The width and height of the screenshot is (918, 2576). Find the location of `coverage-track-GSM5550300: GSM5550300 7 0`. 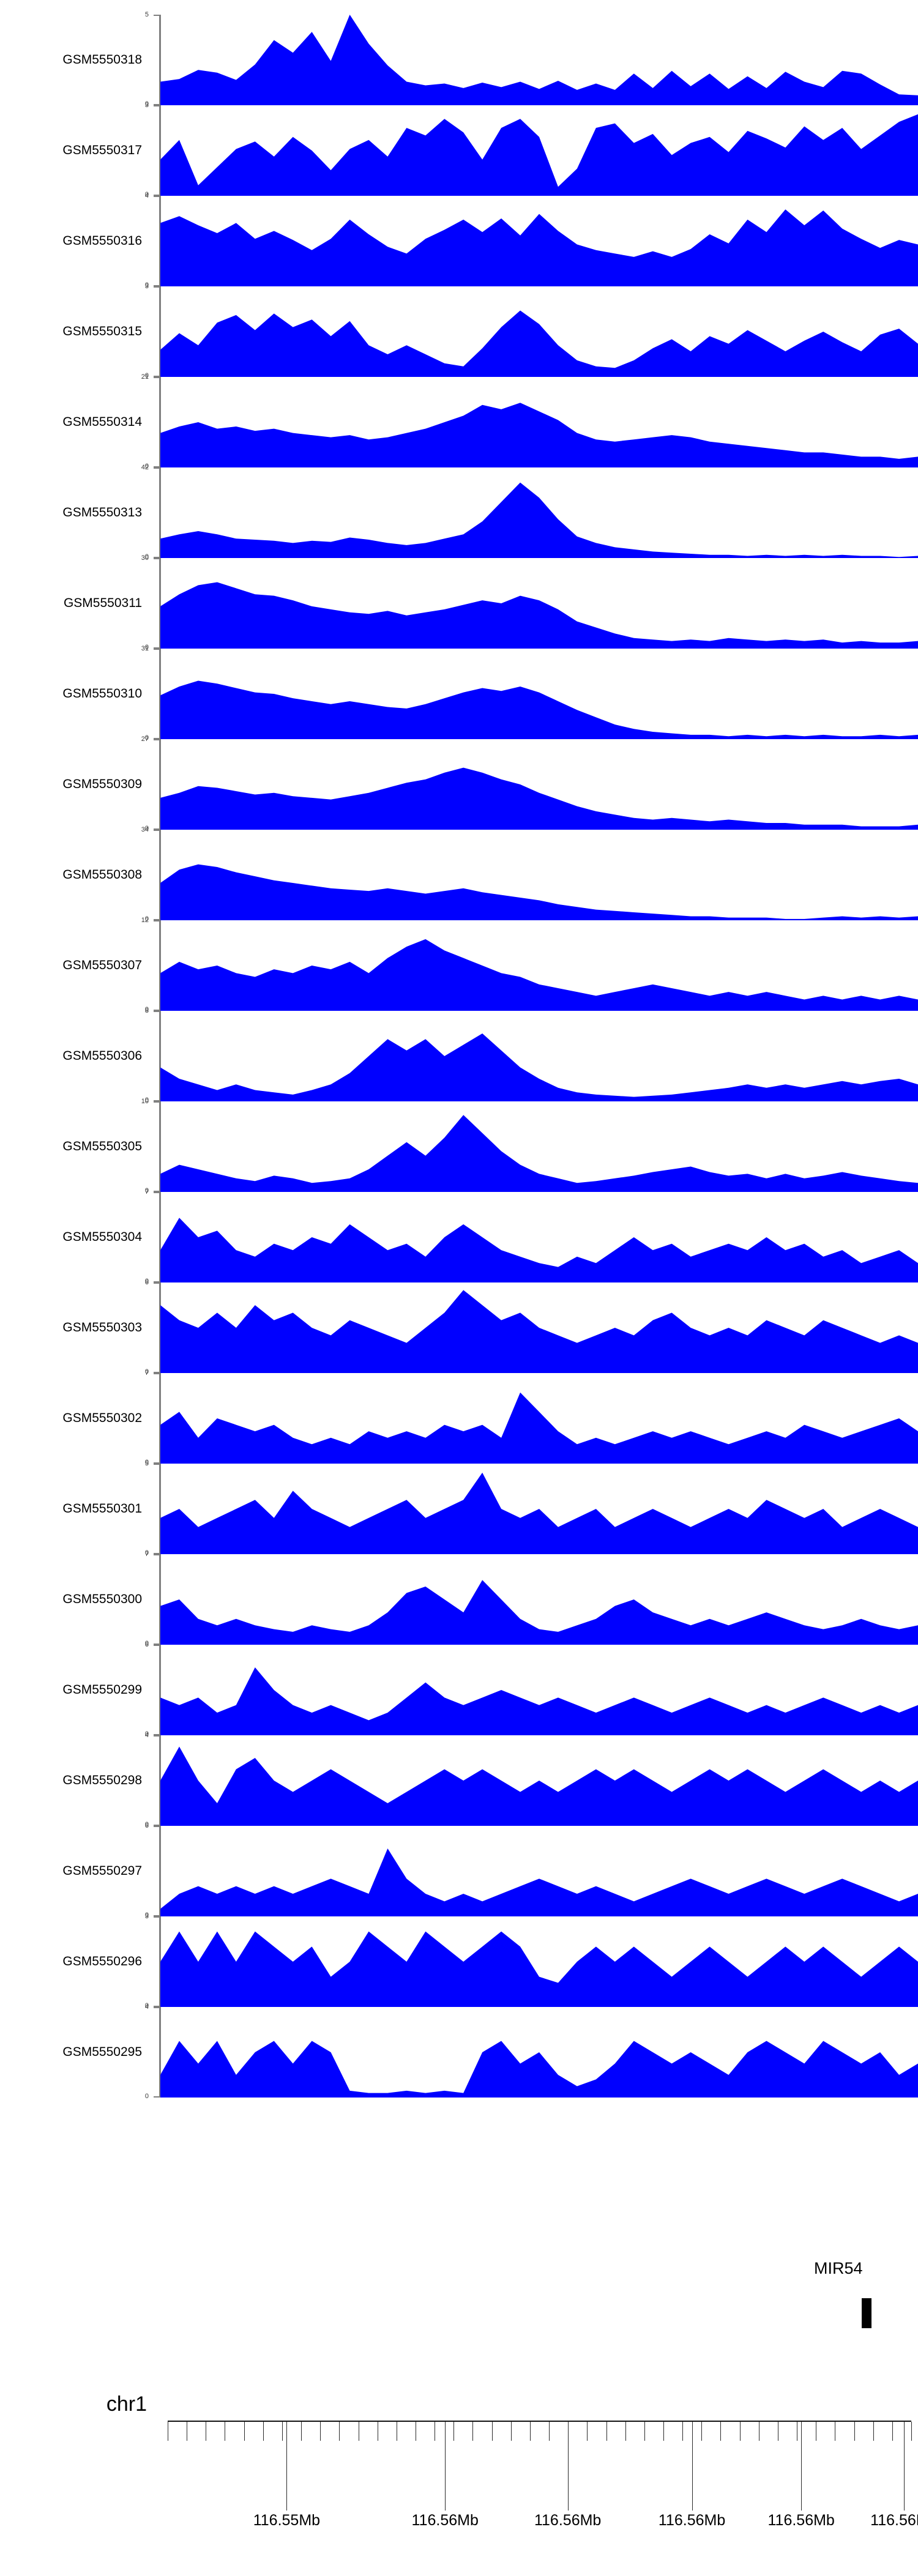

coverage-track-GSM5550300: GSM5550300 7 0 is located at coordinates (459, 1599).